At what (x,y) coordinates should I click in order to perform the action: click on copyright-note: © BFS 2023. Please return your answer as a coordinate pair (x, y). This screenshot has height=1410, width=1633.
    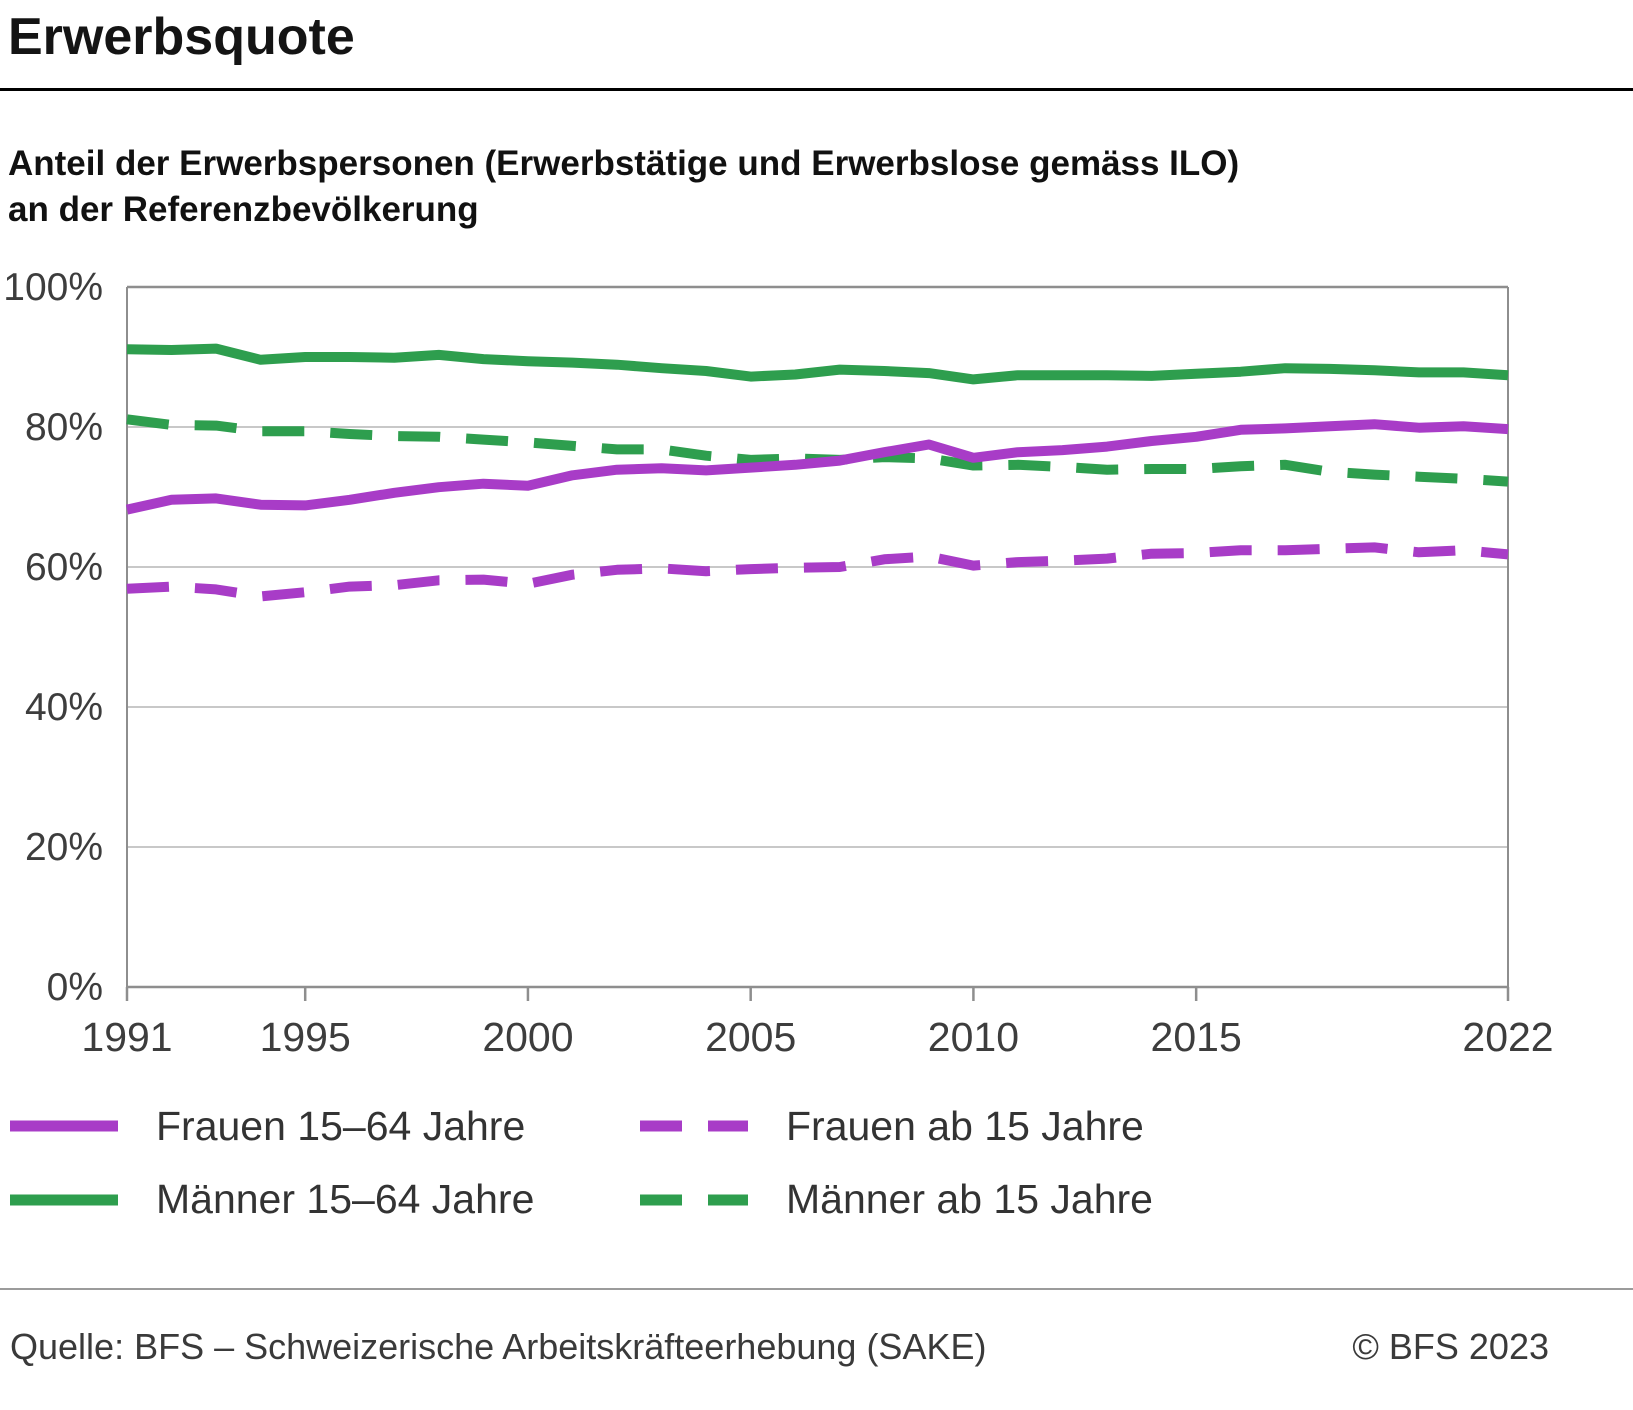
    Looking at the image, I should click on (1450, 1346).